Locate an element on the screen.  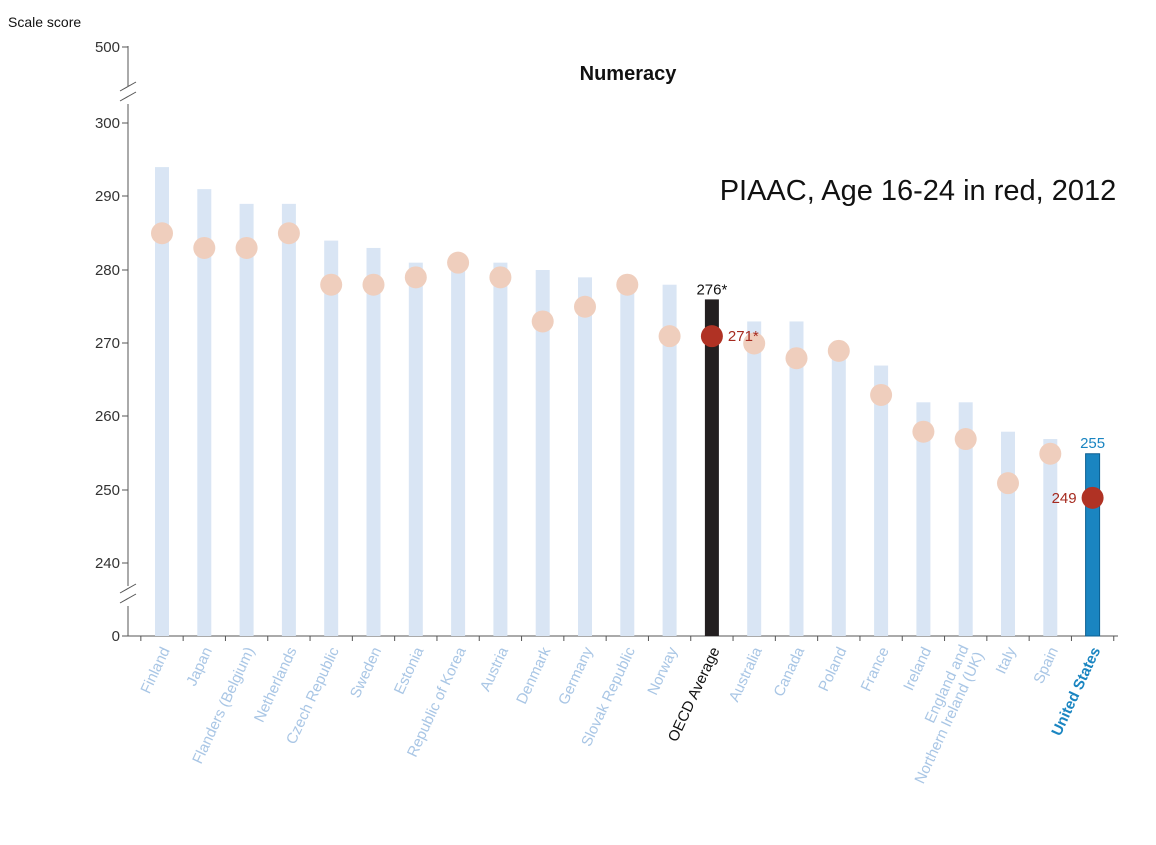
y-tick-label: 500 is located at coordinates (107, 47).